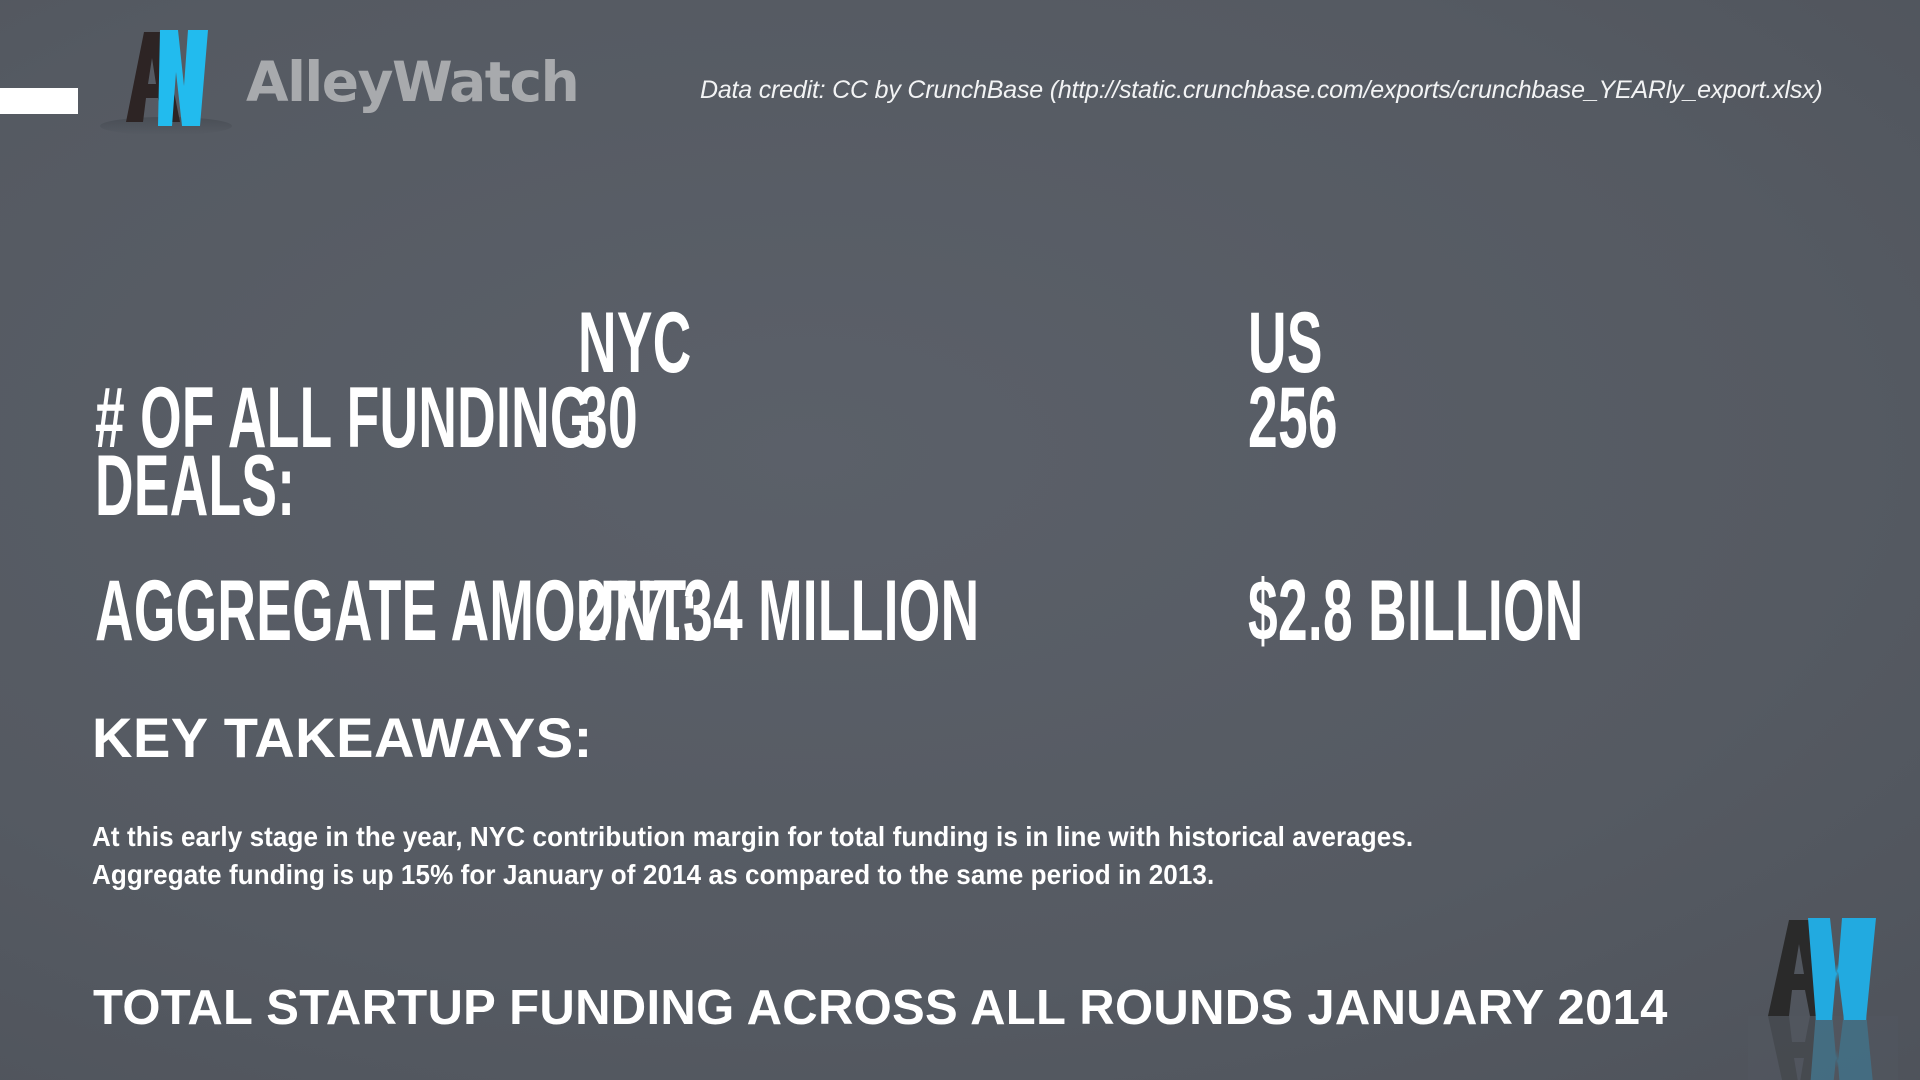 This screenshot has height=1080, width=1920. Describe the element at coordinates (195, 486) in the screenshot. I see `row-label-deals-line2-text: DEALS:` at that location.